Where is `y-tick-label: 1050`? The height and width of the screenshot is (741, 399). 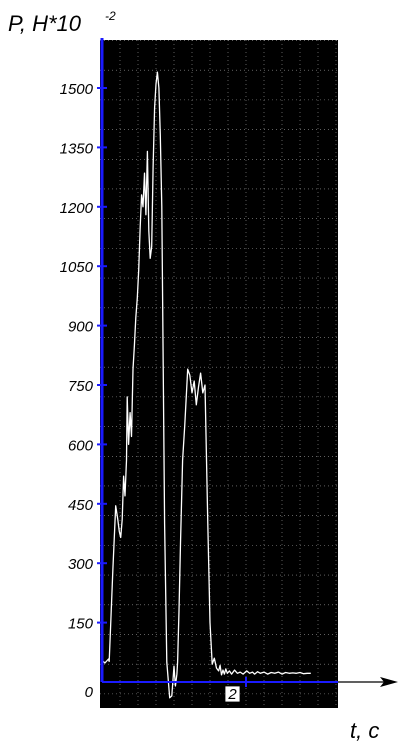
y-tick-label: 1050 is located at coordinates (77, 267).